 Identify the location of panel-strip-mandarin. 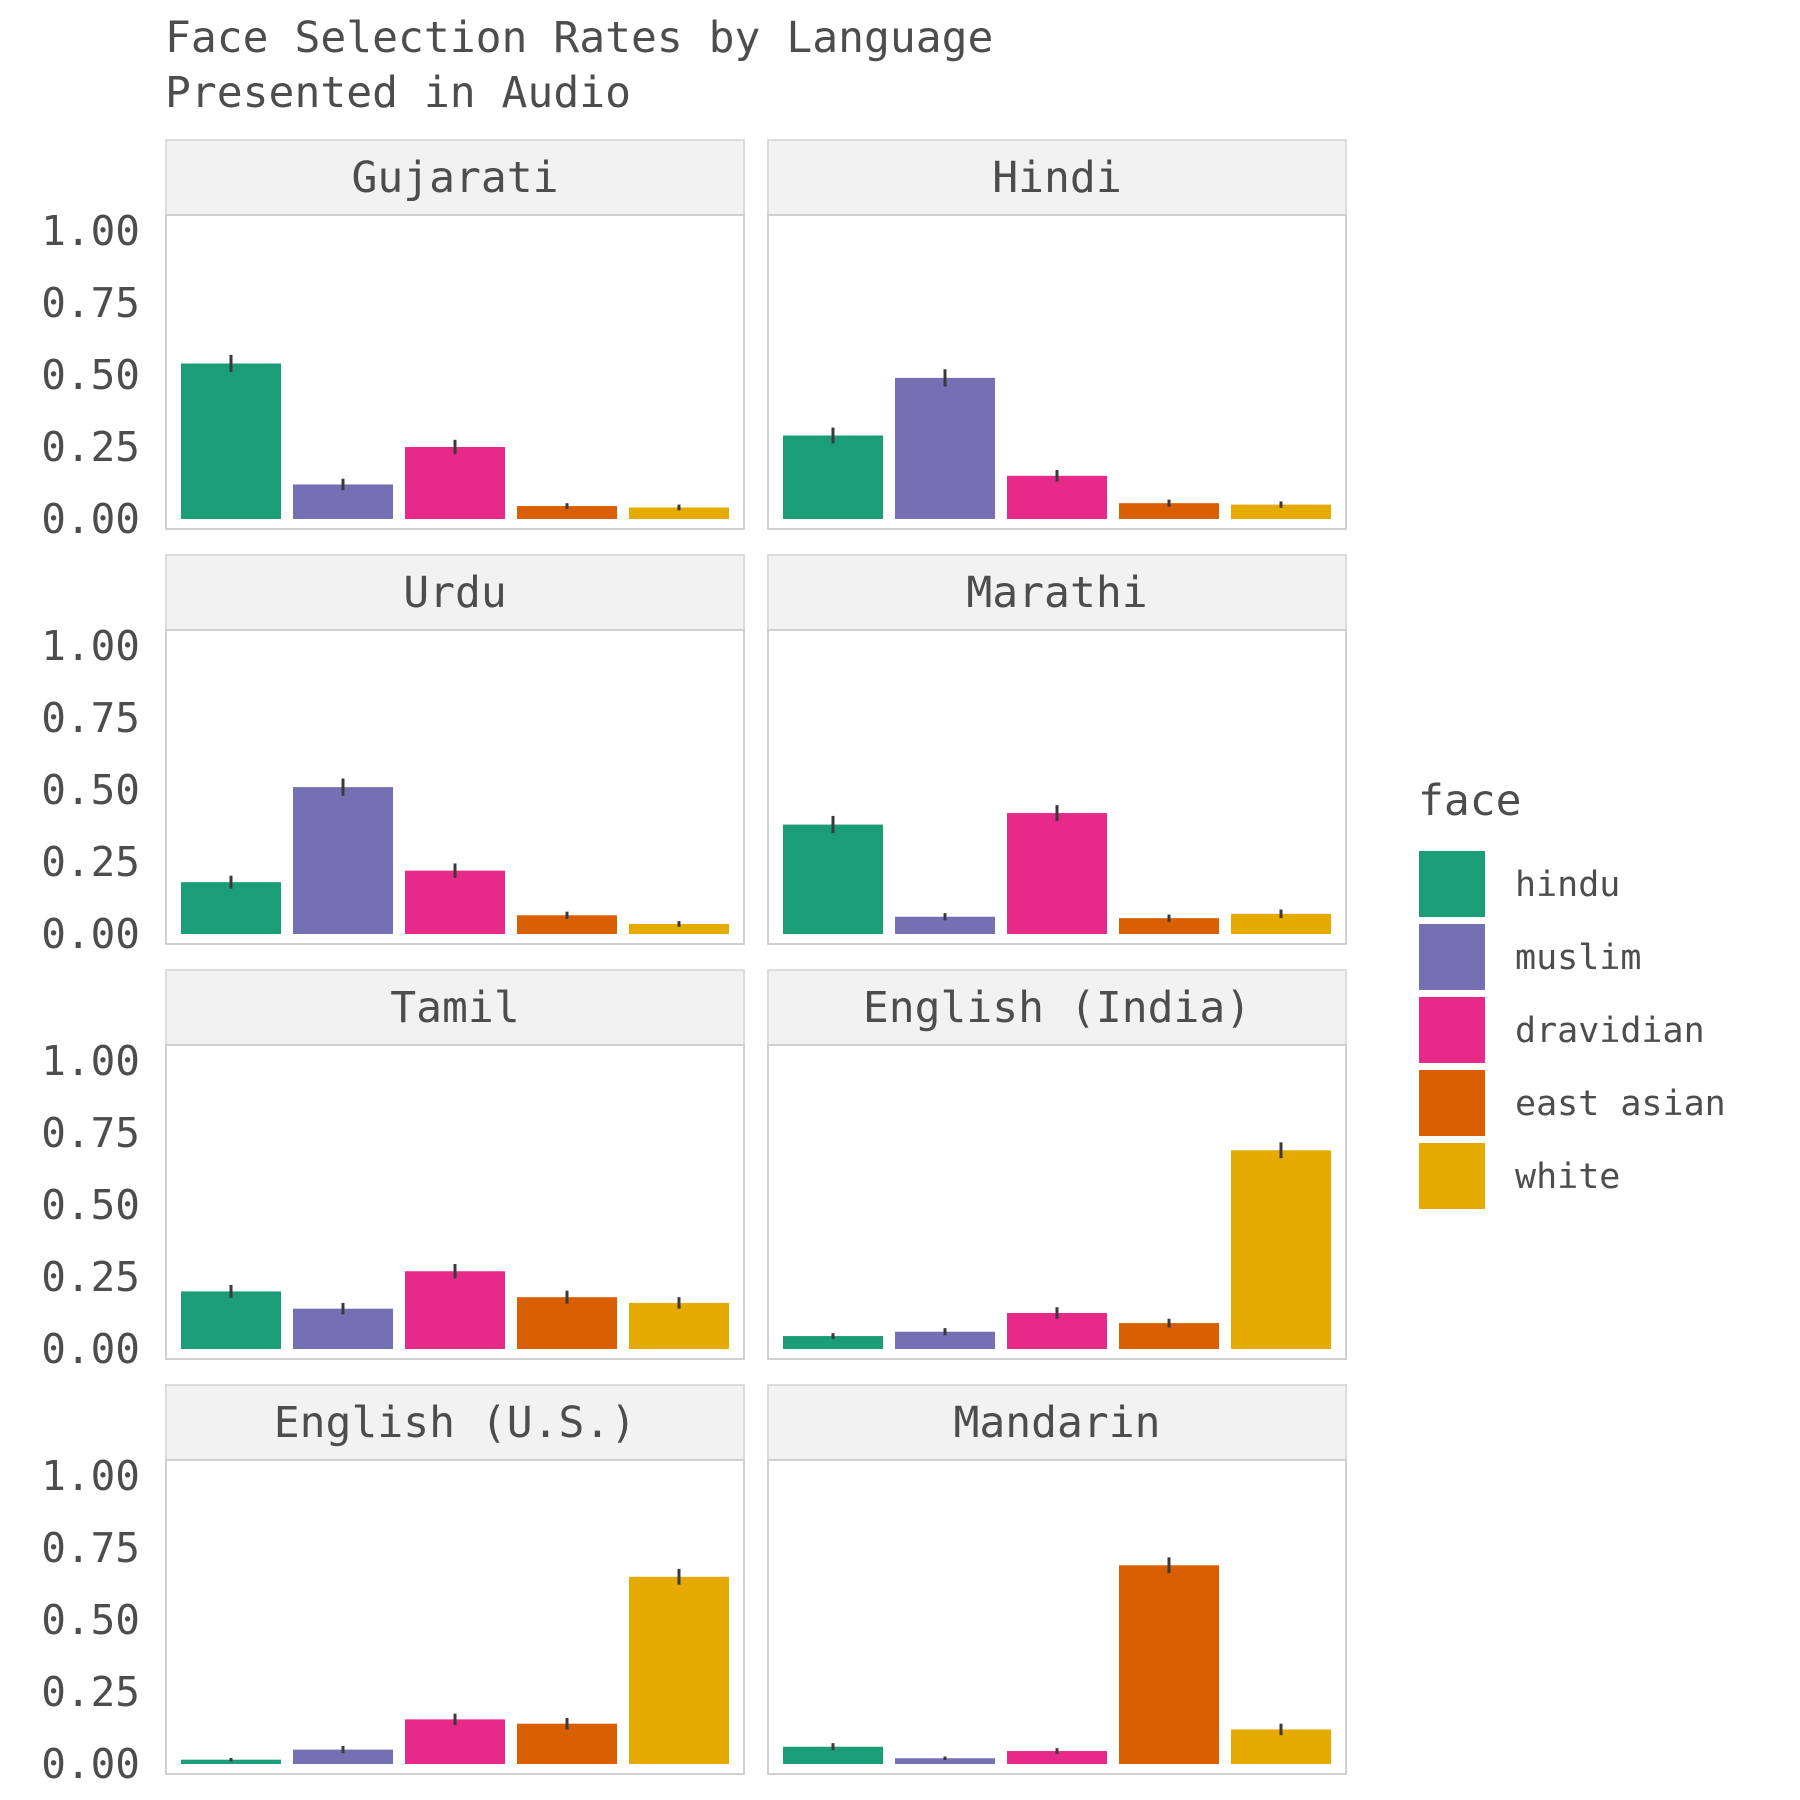
(1057, 1422).